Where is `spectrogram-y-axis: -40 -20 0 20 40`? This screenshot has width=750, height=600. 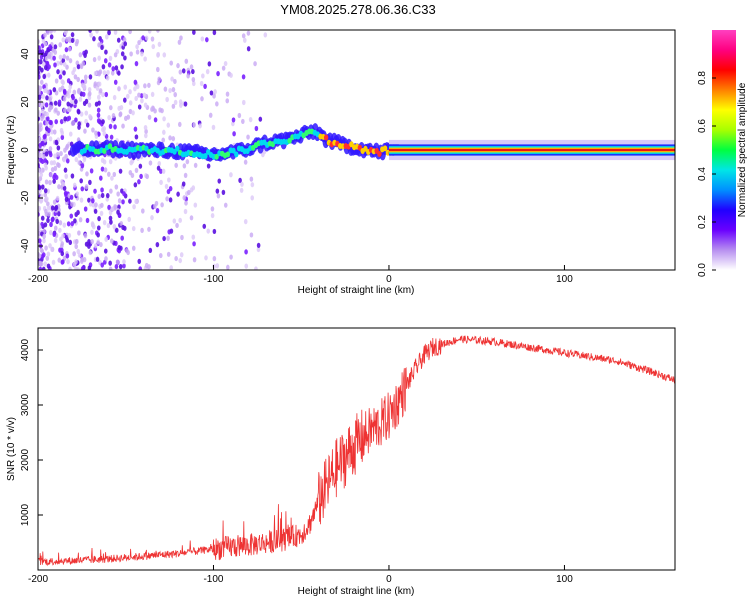
spectrogram-y-axis: -40 -20 0 20 40 is located at coordinates (31, 150).